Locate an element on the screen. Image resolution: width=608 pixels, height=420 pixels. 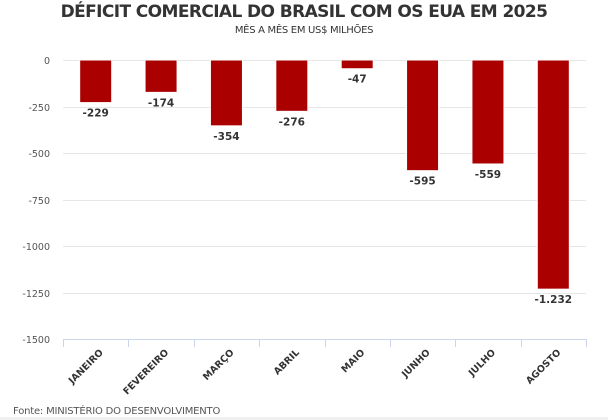
x-tick-label: AGOSTO is located at coordinates (543, 366).